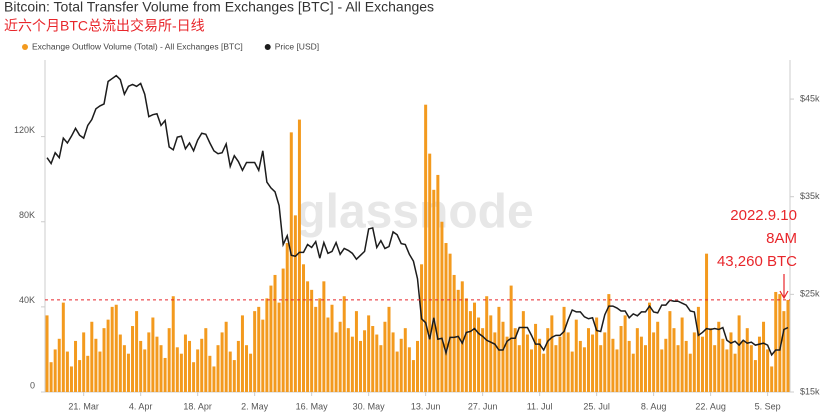  I want to click on annotation-arrow, so click(784, 287).